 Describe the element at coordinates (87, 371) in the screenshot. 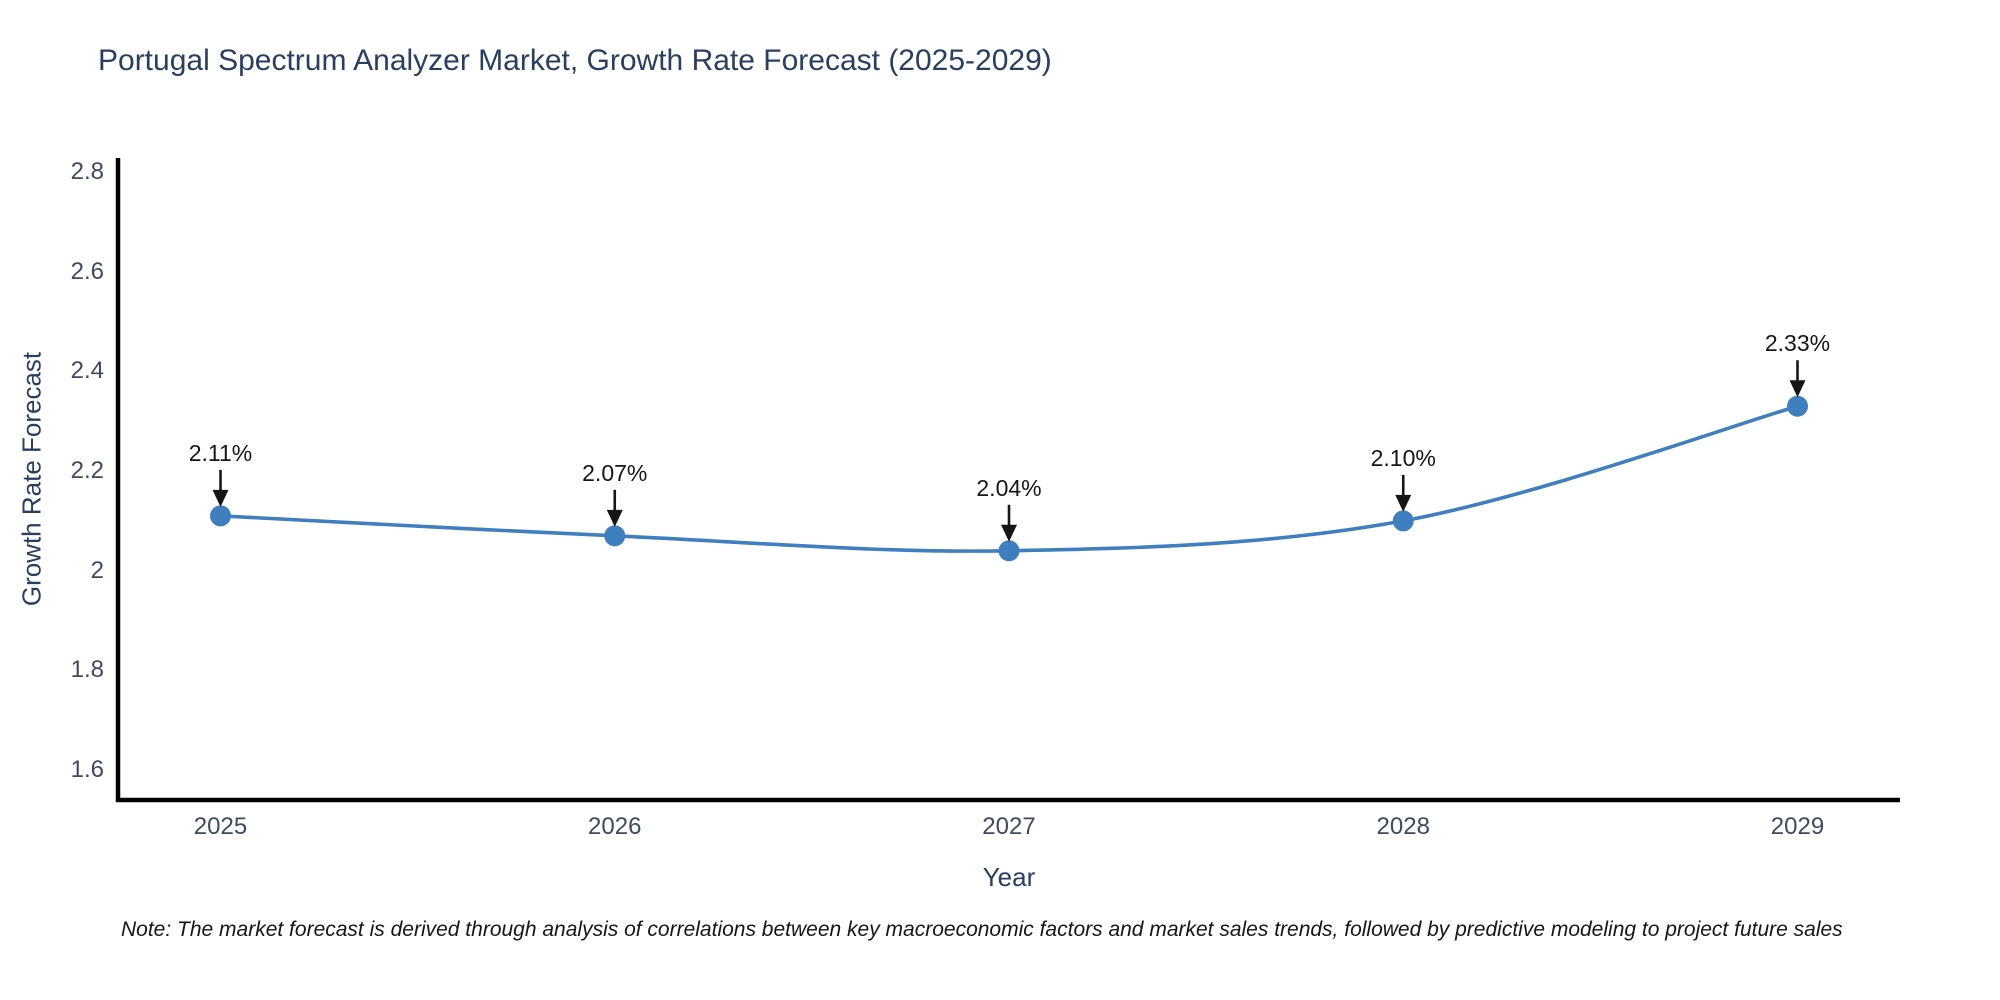

I see `y-tick-label-2.4: 2.4` at that location.